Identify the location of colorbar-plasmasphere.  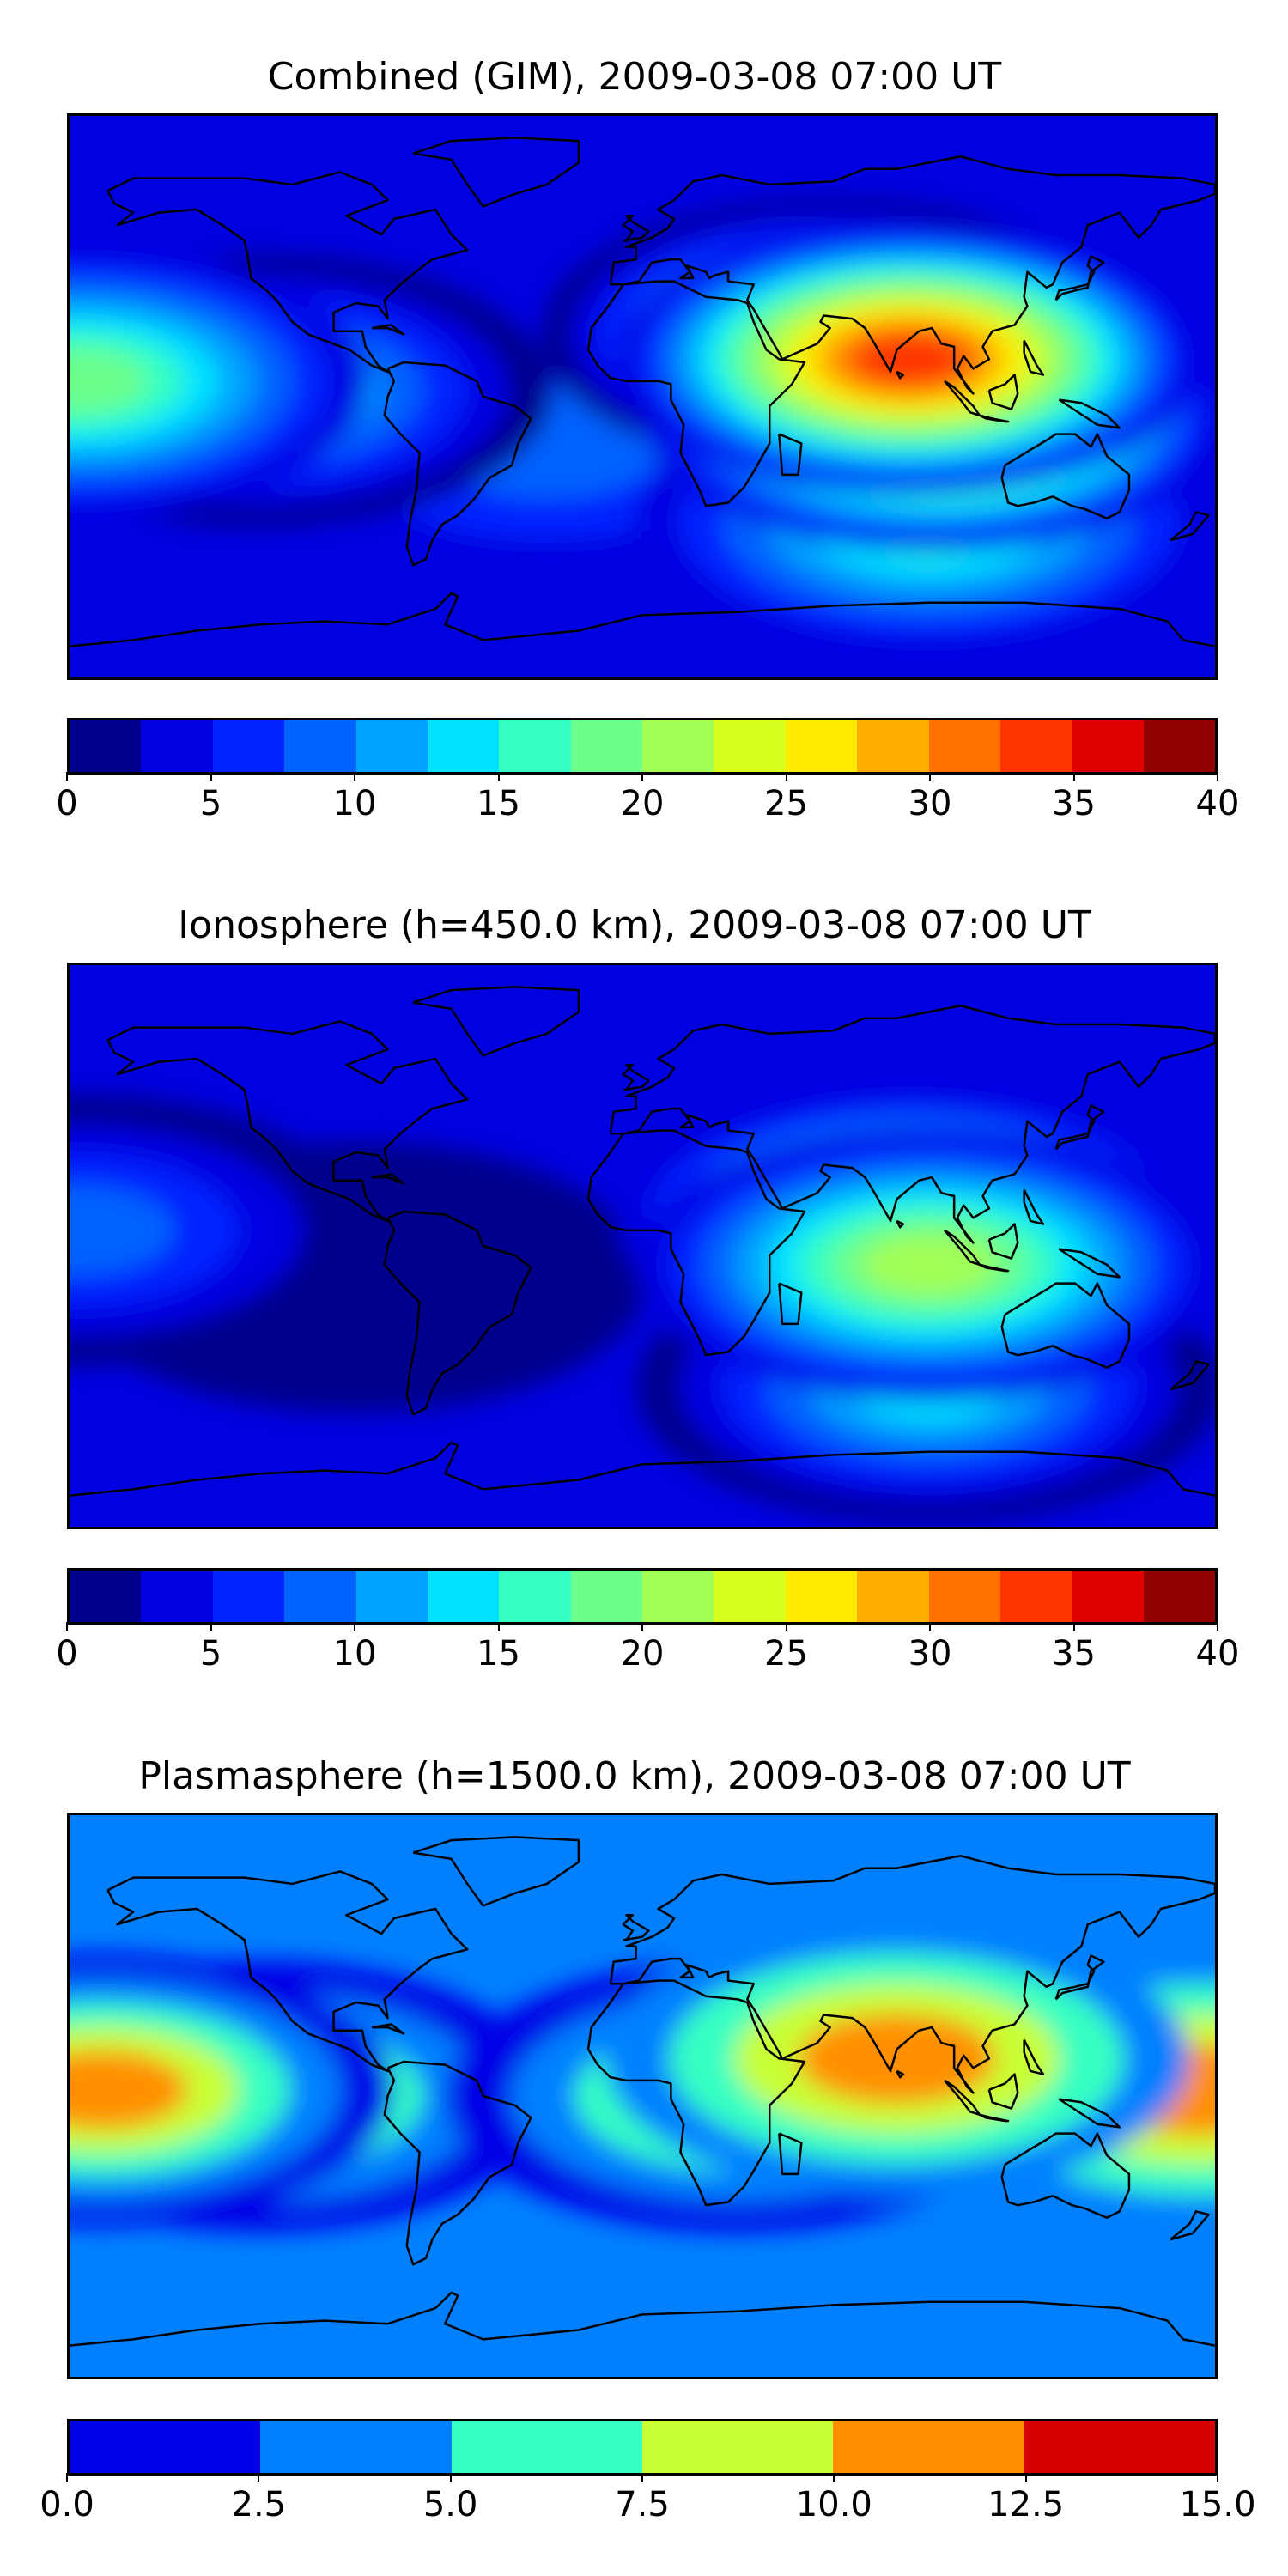
(642, 2448).